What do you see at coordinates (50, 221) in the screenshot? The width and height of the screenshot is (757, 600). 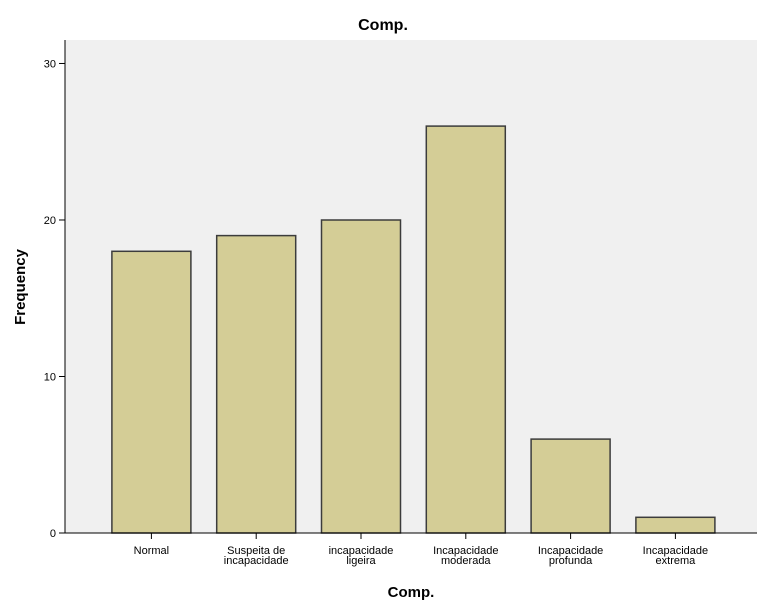 I see `y-tick-label: 20` at bounding box center [50, 221].